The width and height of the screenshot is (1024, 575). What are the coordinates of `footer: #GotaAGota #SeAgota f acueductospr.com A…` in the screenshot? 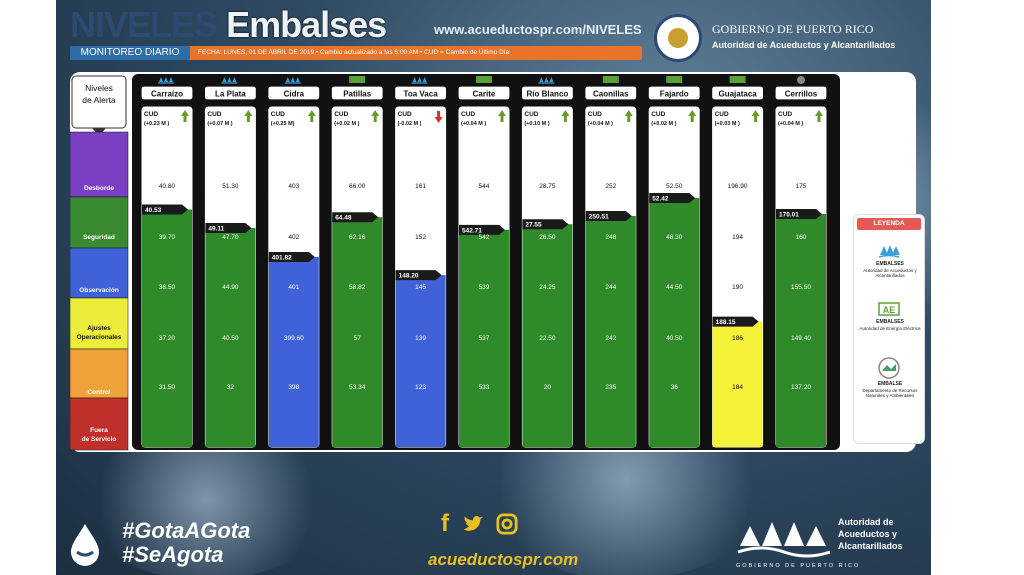 It's located at (493, 537).